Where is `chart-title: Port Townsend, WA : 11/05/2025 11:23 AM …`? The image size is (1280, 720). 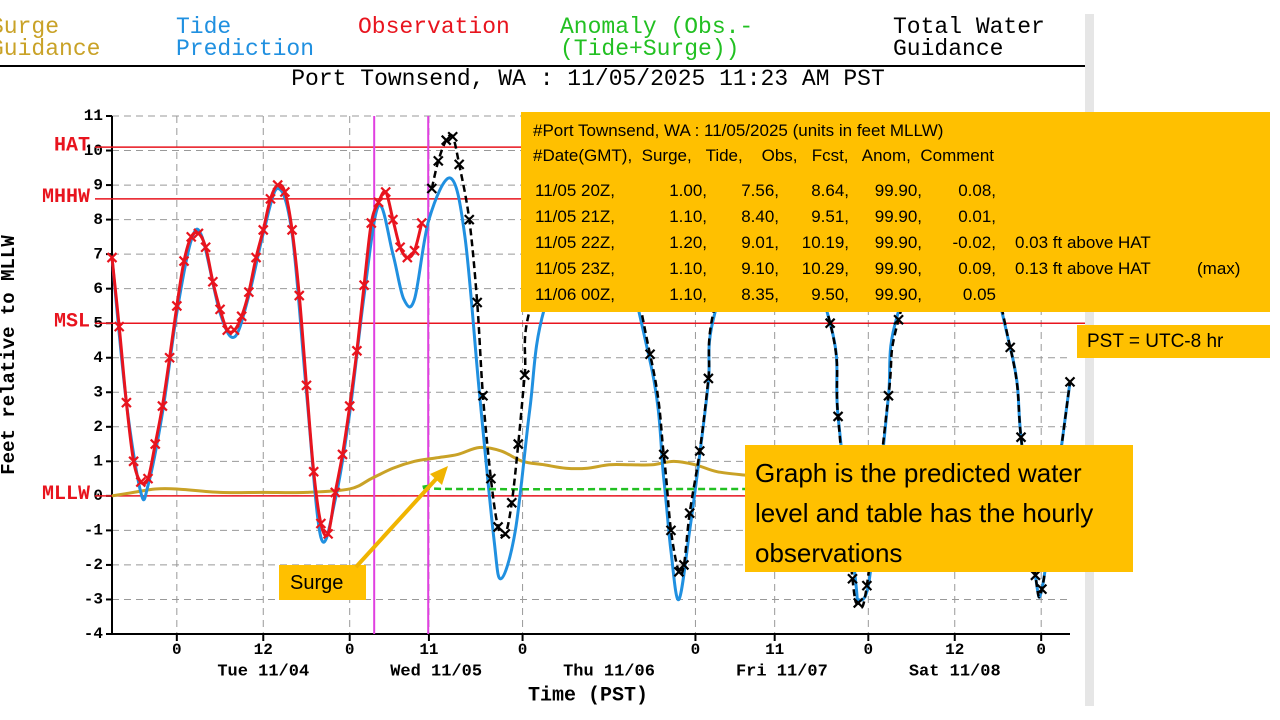 chart-title: Port Townsend, WA : 11/05/2025 11:23 AM … is located at coordinates (588, 79).